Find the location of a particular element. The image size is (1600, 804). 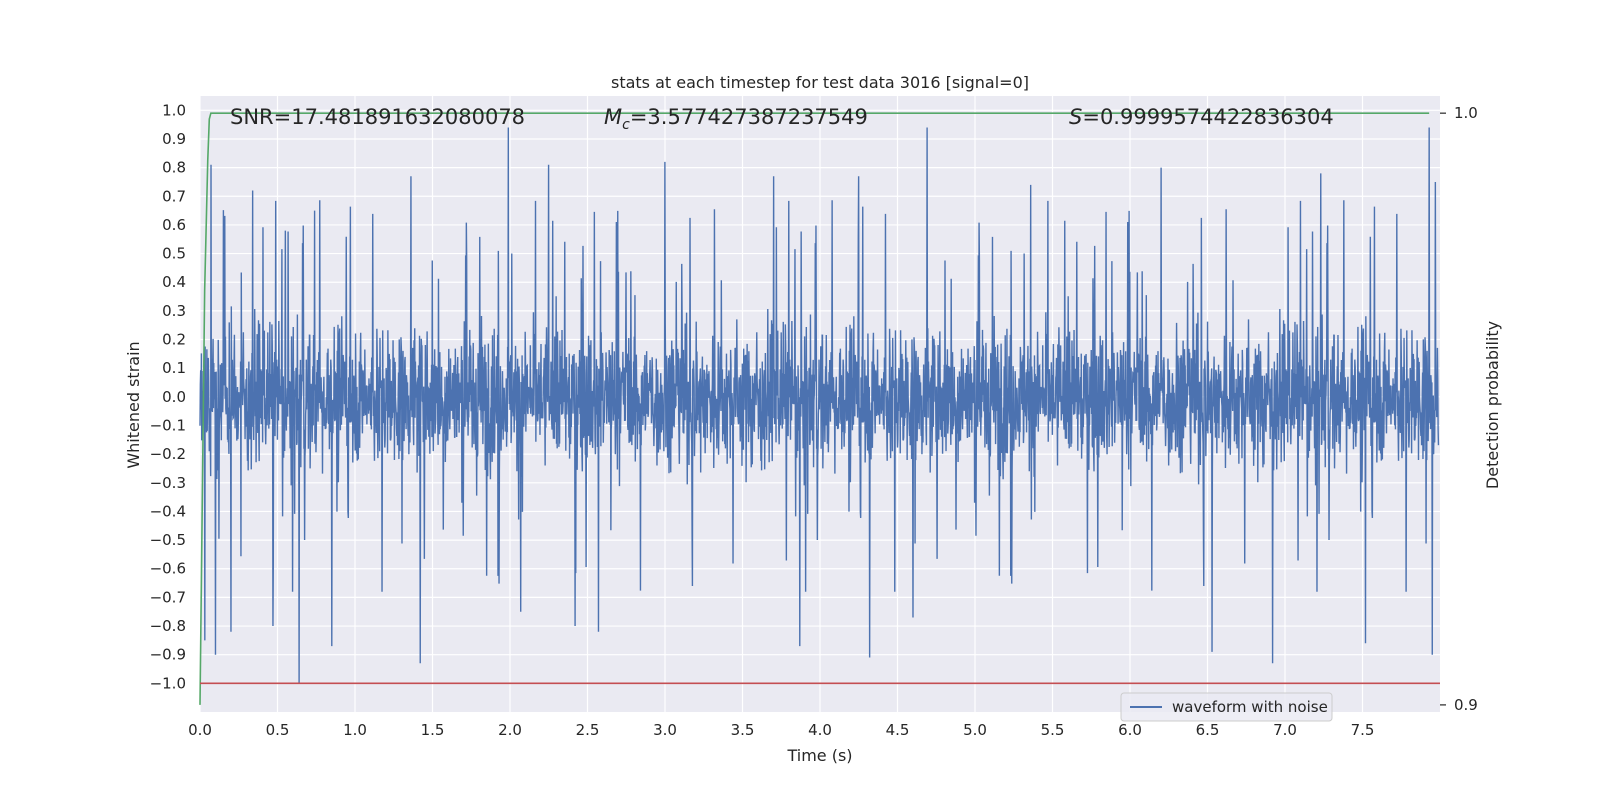

x-tick-label: 4.5 is located at coordinates (898, 730).